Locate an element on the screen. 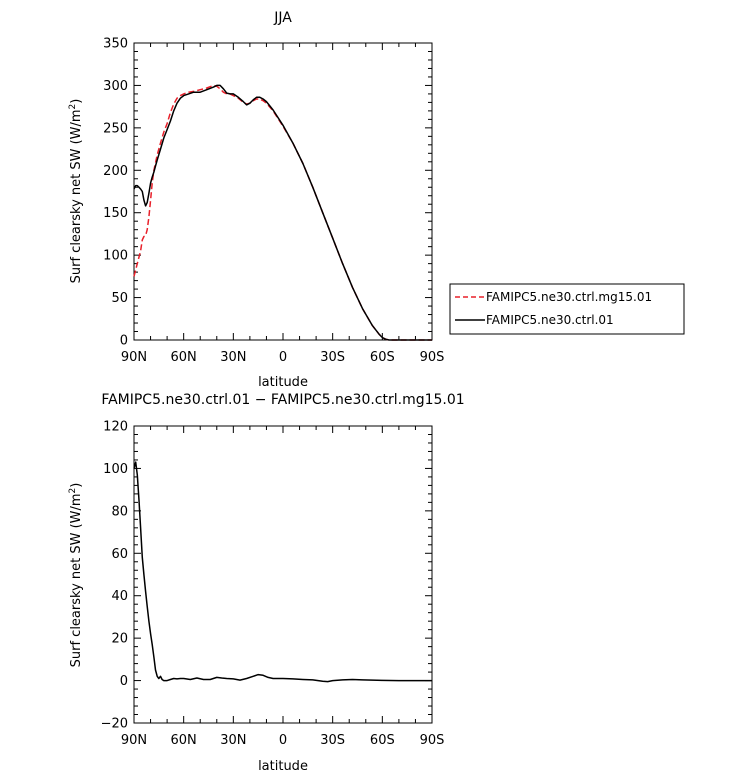 The image size is (733, 780). bottom-y-axis-label: Surf clearsky net SW (W/m2) is located at coordinates (76, 575).